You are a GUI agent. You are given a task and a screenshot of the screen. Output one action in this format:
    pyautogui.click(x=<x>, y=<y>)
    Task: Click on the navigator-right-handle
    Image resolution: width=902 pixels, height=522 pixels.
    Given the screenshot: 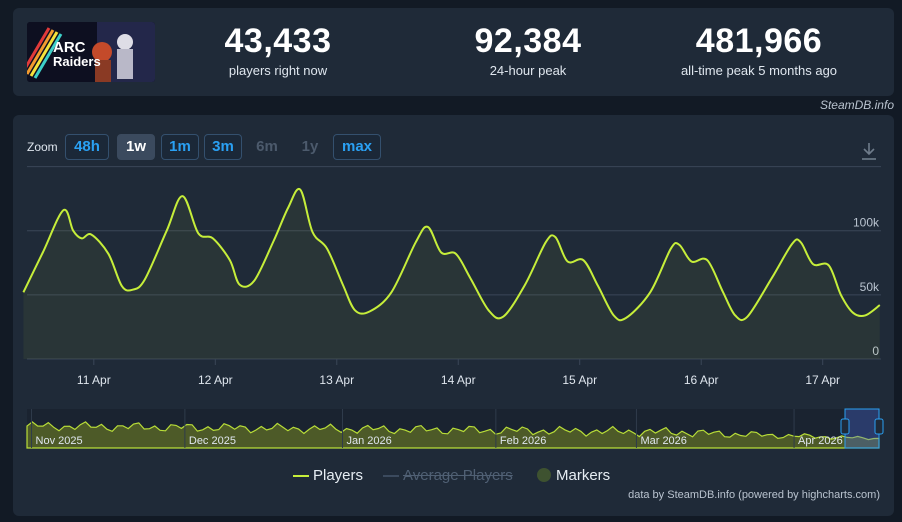 What is the action you would take?
    pyautogui.click(x=879, y=426)
    